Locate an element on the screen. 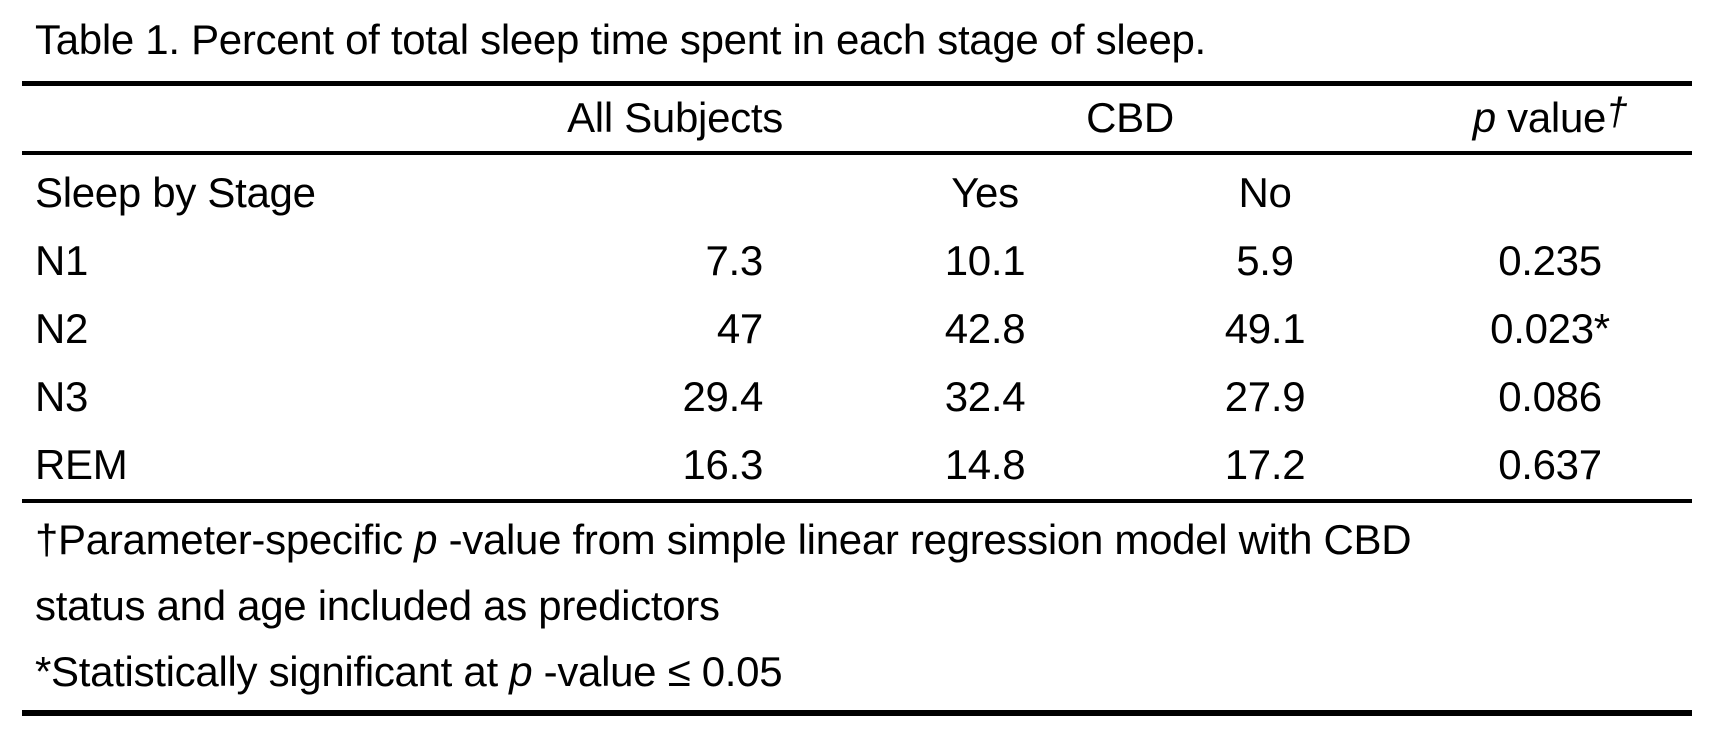  stage-cell: N2 is located at coordinates (62, 328).